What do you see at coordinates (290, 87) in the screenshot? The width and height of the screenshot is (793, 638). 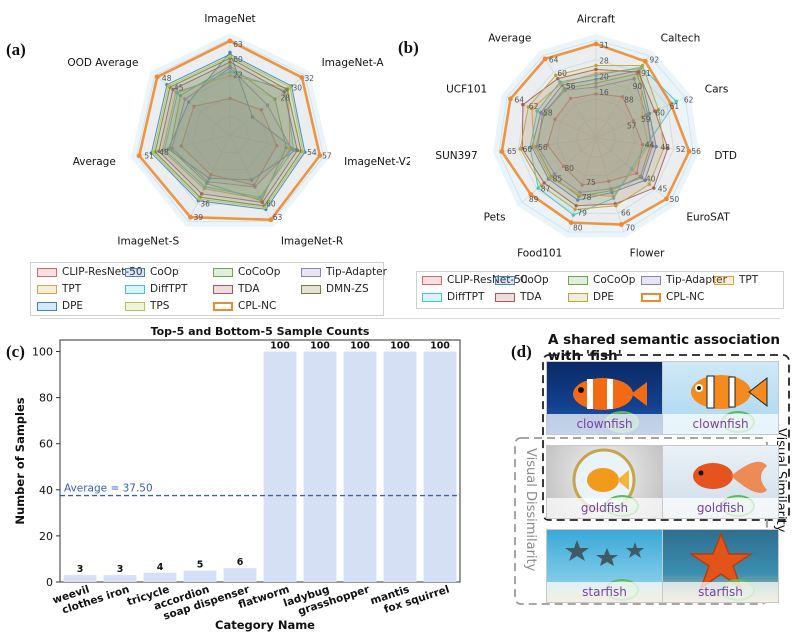 I see `series-point-TPS` at bounding box center [290, 87].